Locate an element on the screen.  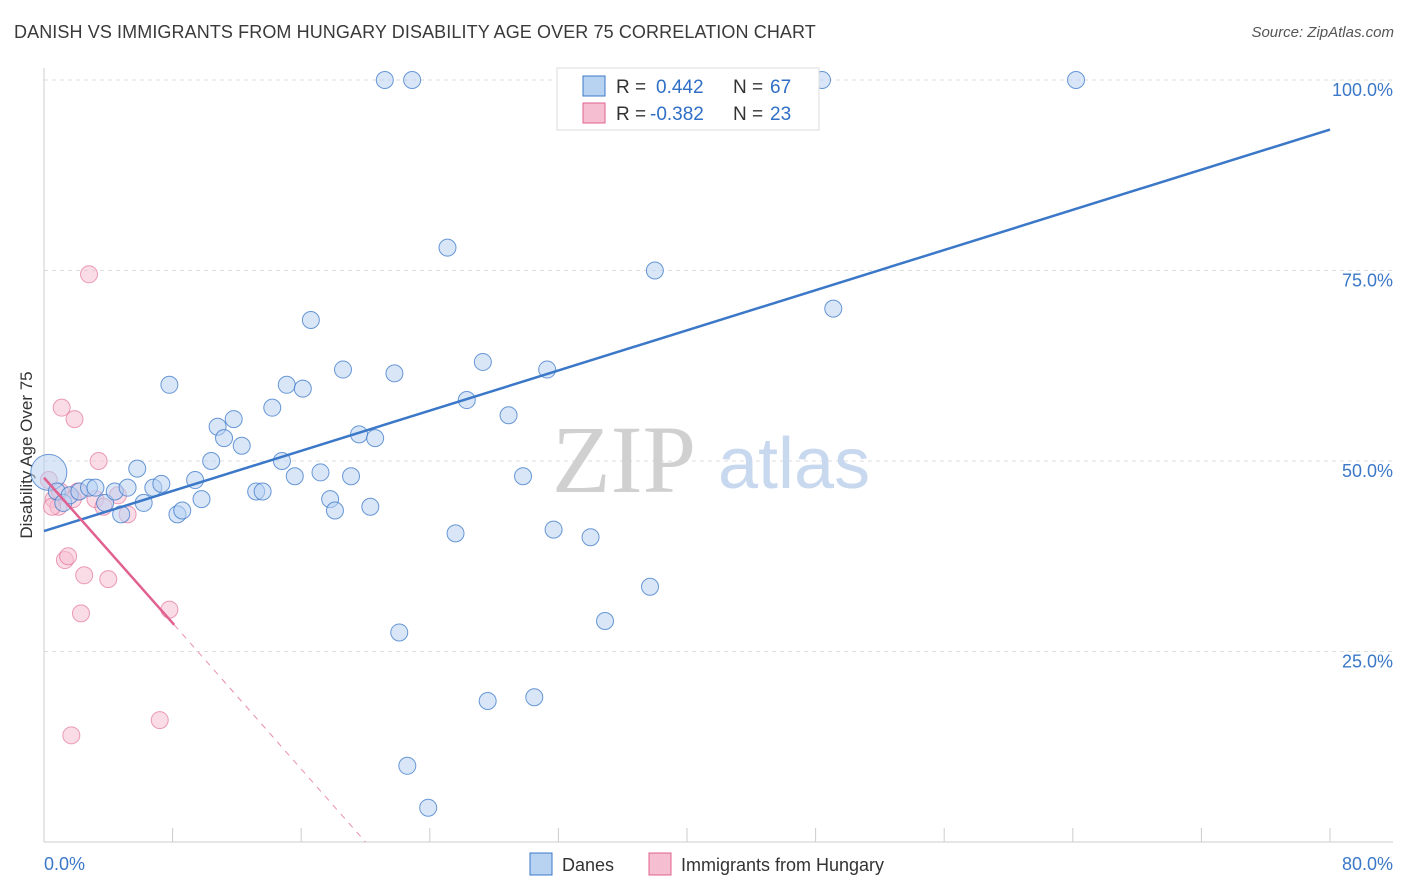
legend-swatch-danes is located at coordinates (594, 86).